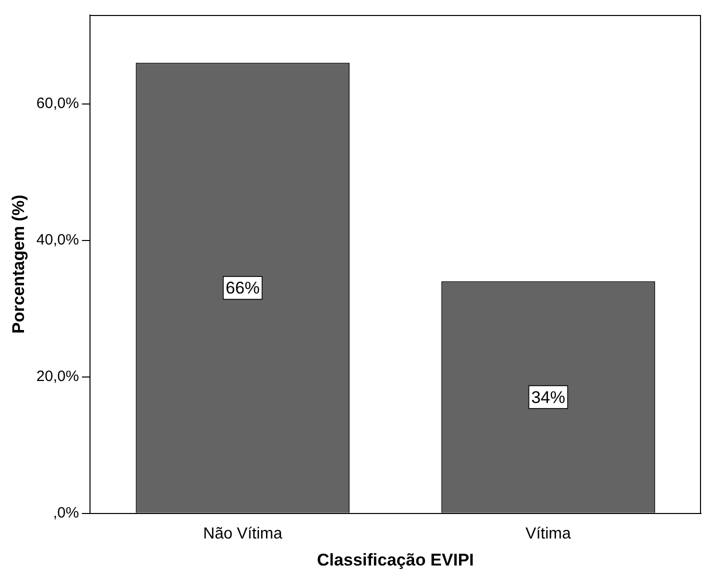  I want to click on data-label: 66%, so click(243, 288).